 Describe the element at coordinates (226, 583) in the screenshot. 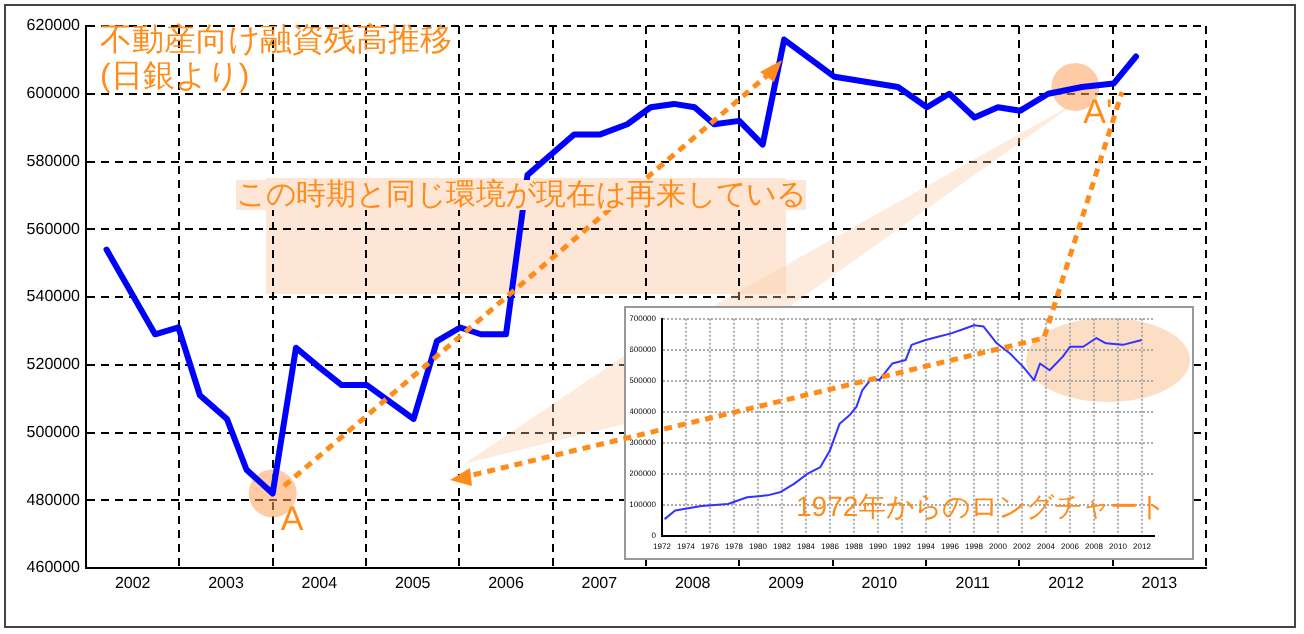

I see `x-tick-label: 2003` at that location.